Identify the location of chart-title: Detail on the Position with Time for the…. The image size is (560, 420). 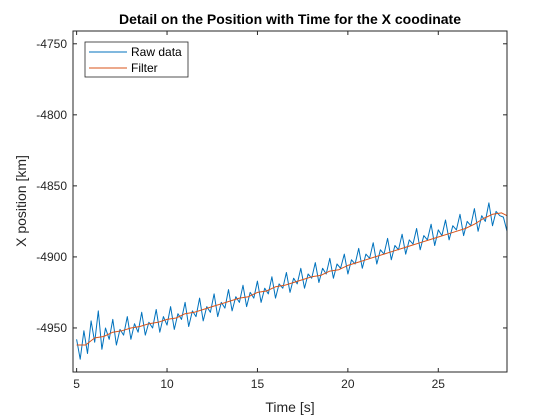
(290, 19).